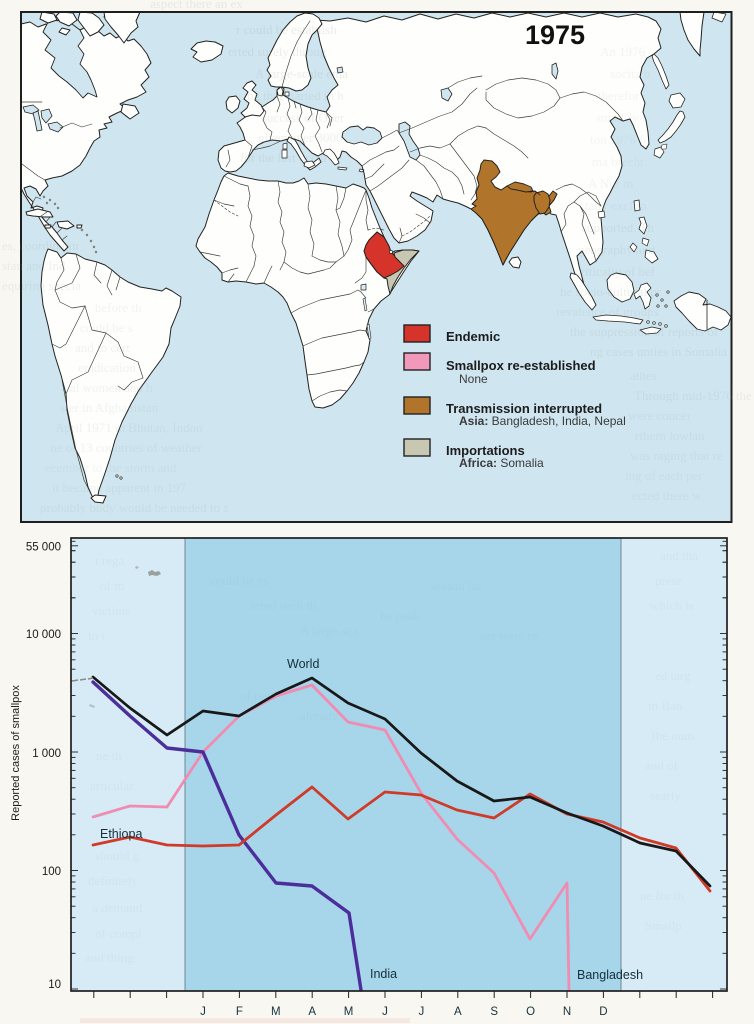 The height and width of the screenshot is (1024, 754). I want to click on svg-text: searly, so click(666, 795).